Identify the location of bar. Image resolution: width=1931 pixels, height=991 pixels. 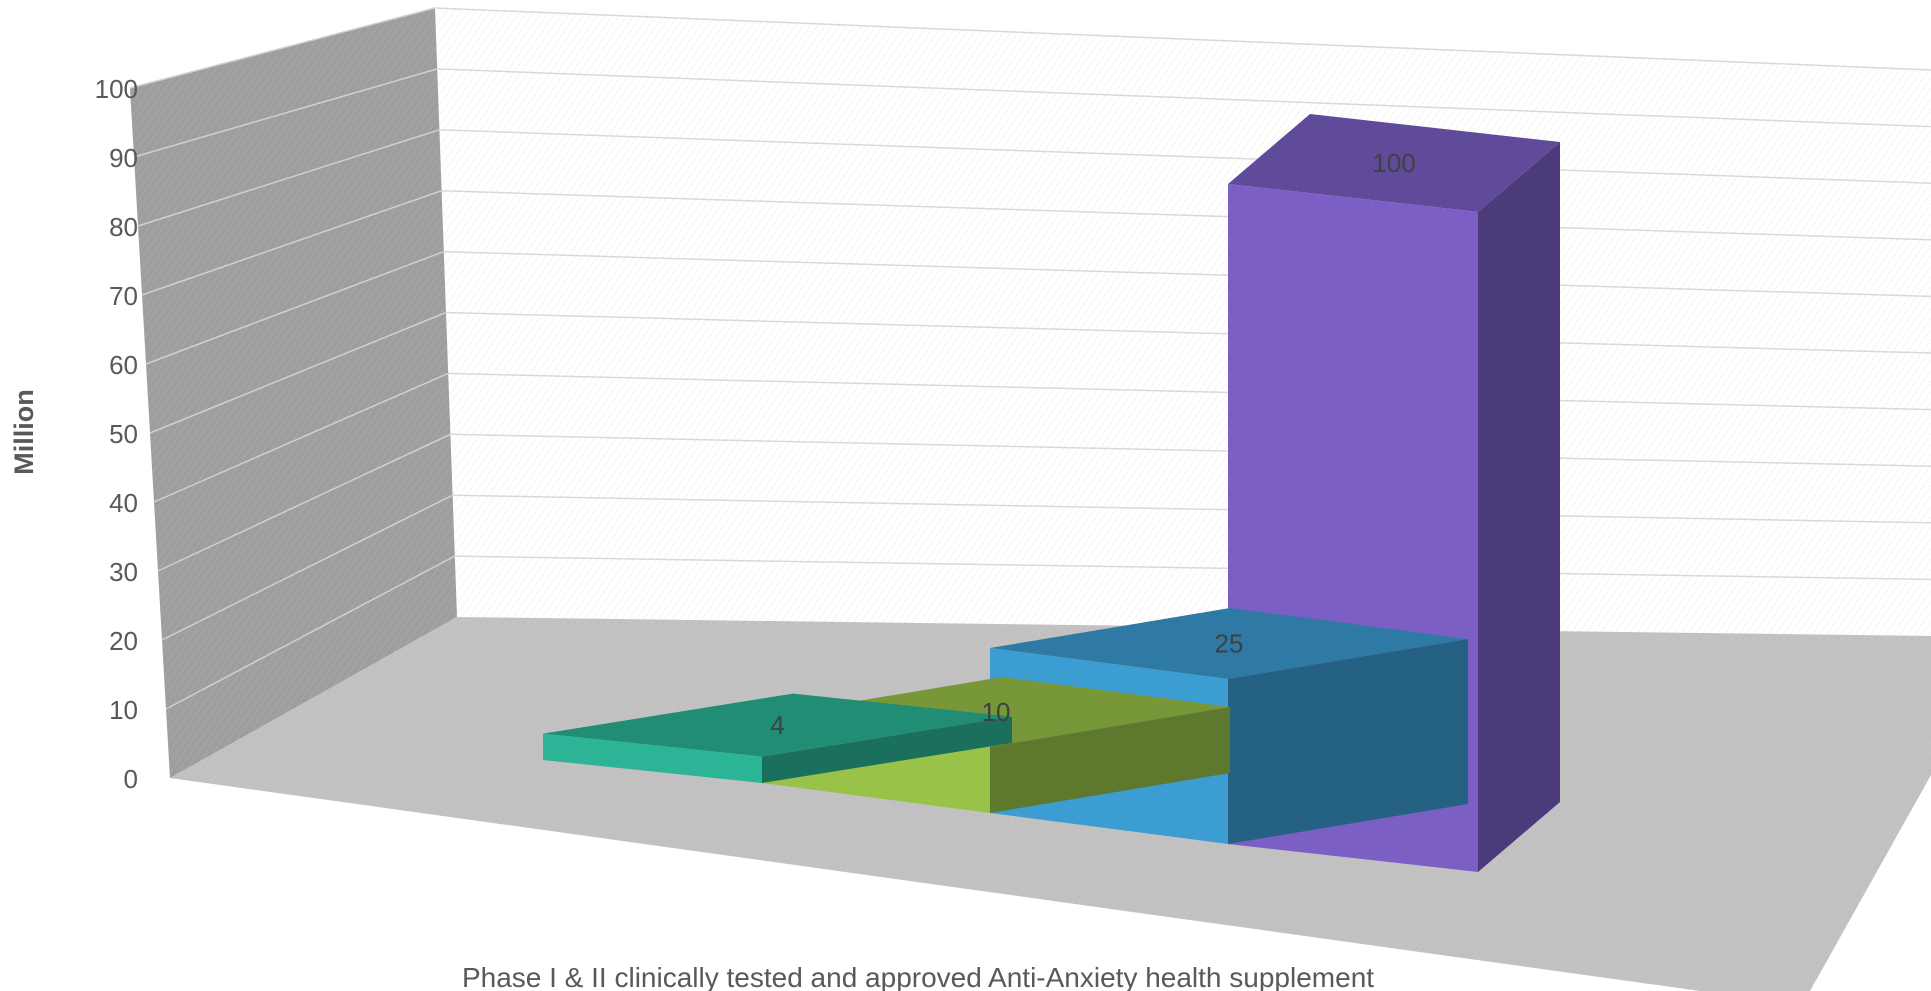
(777, 738).